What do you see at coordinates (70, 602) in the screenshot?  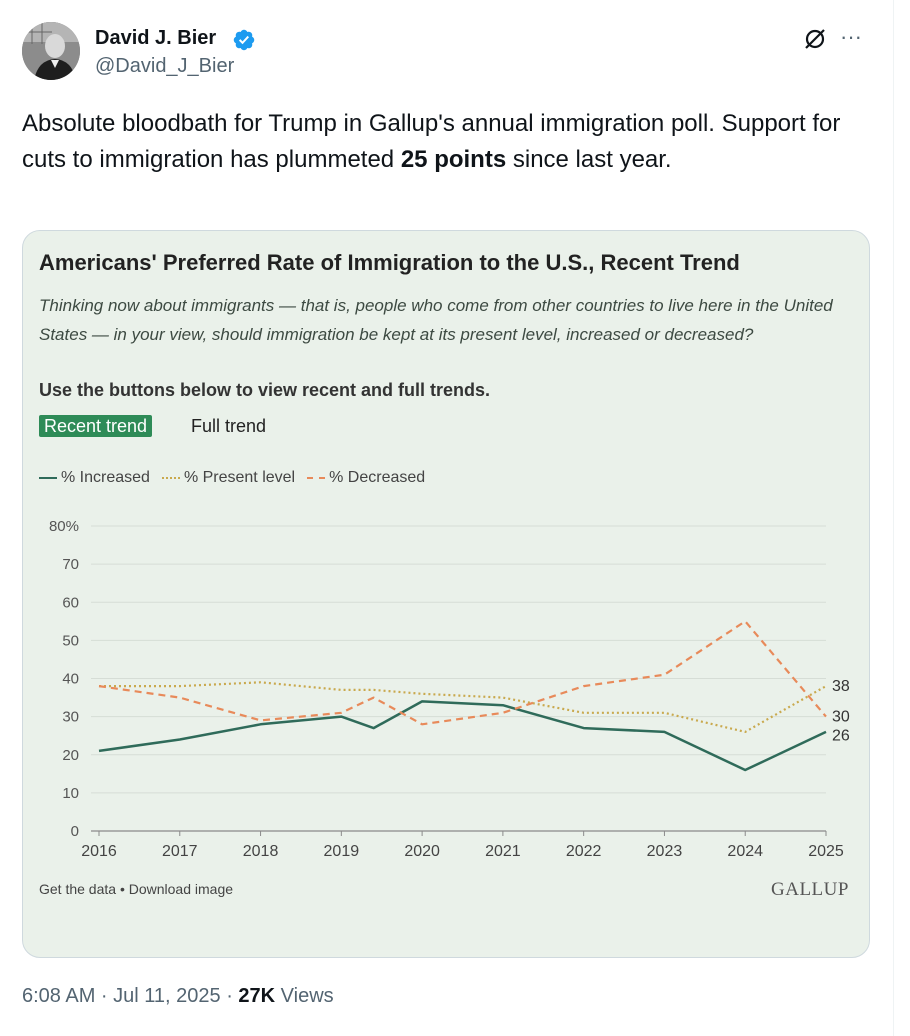 I see `y-tick-label: 60` at bounding box center [70, 602].